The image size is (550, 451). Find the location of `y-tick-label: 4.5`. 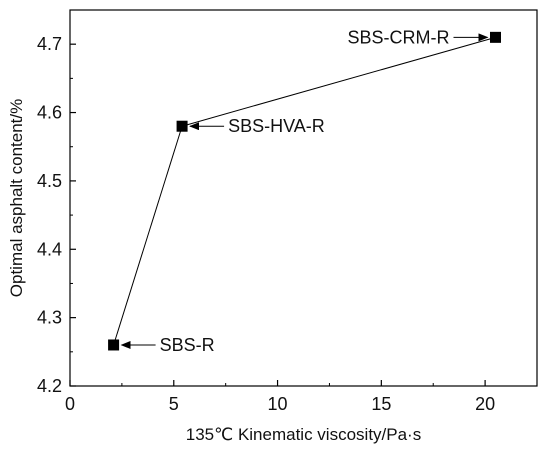

y-tick-label: 4.5 is located at coordinates (49, 181).